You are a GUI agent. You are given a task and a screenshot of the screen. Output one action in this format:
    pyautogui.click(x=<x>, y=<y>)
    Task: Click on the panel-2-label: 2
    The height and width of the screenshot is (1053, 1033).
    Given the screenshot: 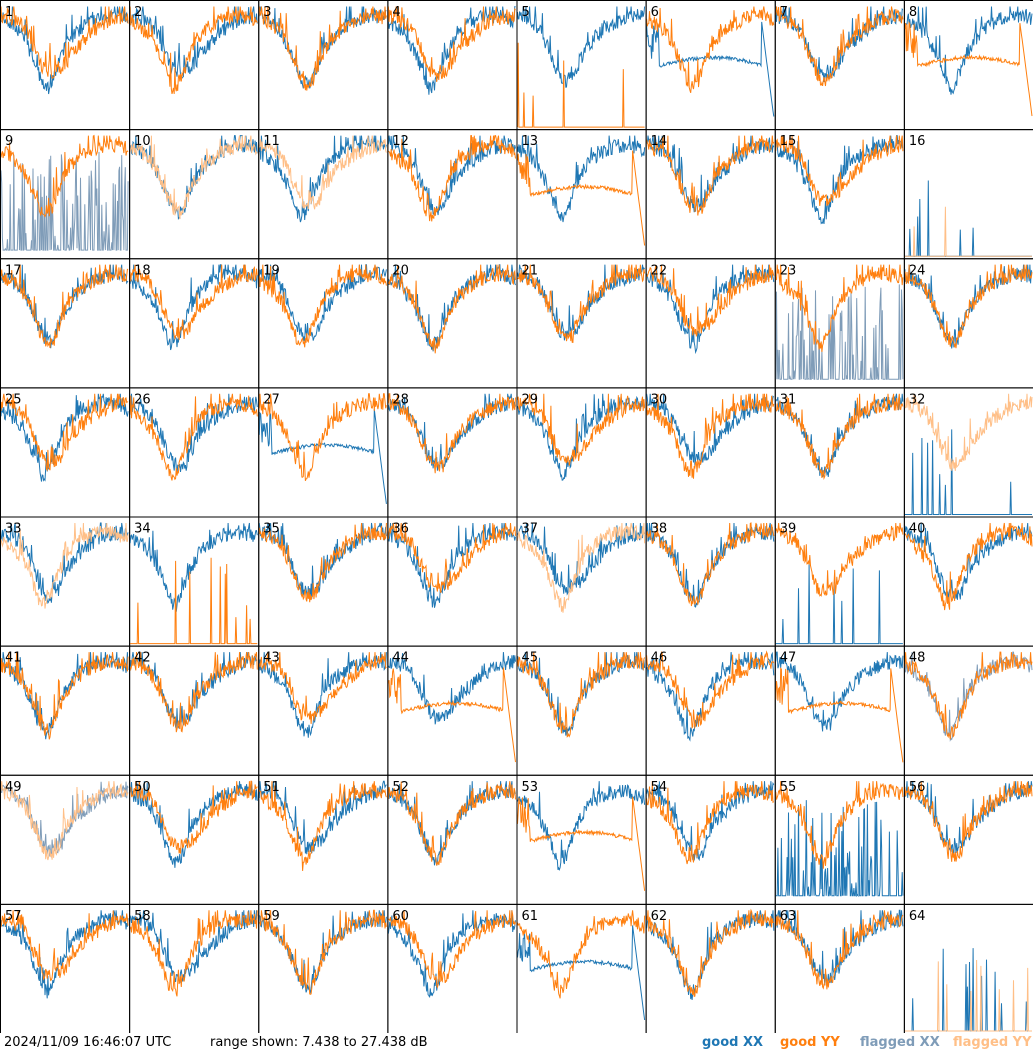 What is the action you would take?
    pyautogui.click(x=138, y=12)
    